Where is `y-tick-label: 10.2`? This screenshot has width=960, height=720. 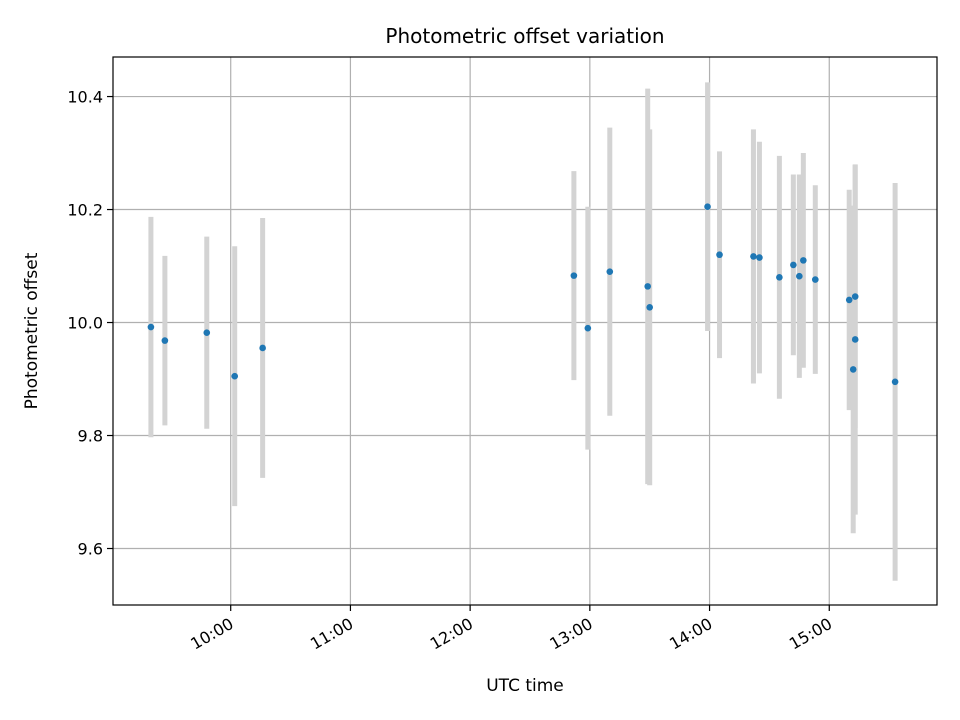 y-tick-label: 10.2 is located at coordinates (85, 210).